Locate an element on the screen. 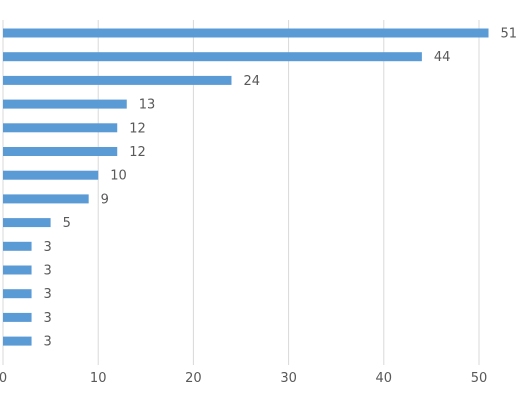 This screenshot has height=404, width=520. x-tick-label-0: 0 is located at coordinates (3, 378).